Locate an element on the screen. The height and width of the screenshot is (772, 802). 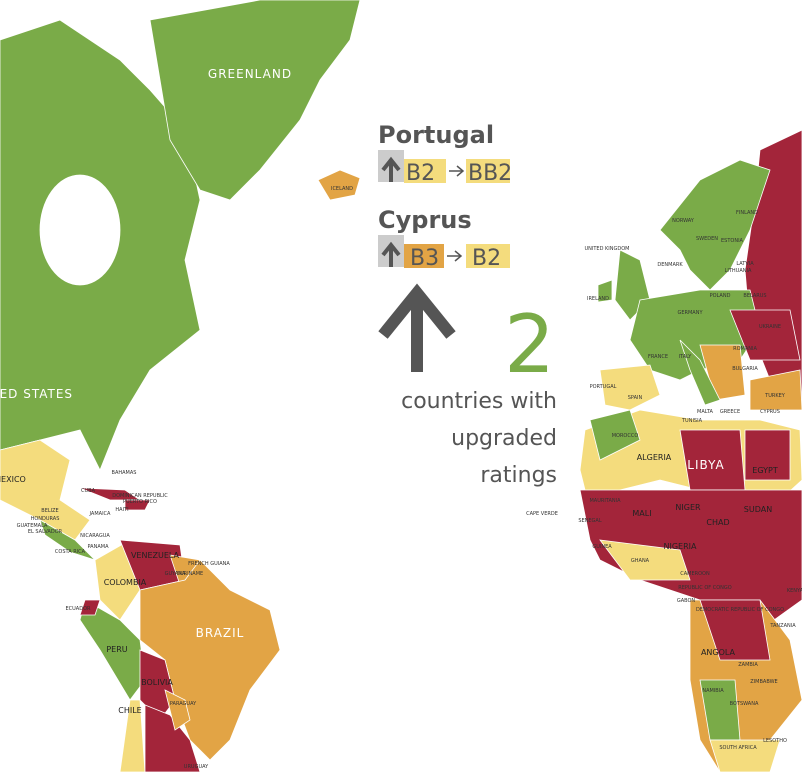
country-label: GERMANY is located at coordinates (690, 313).